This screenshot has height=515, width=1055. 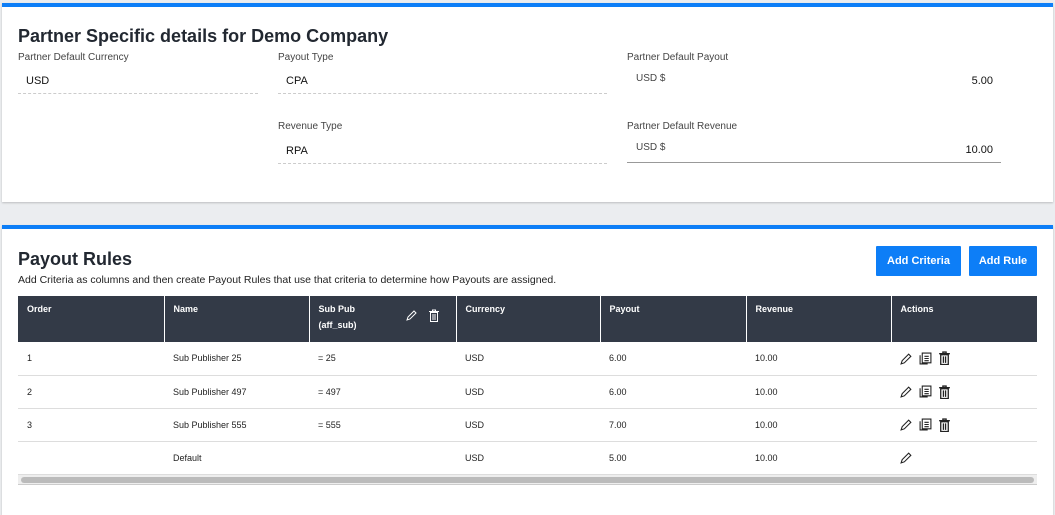 I want to click on table-row: 1 Sub Publisher 25 = 25 USD 6.00 10.00, so click(x=527, y=359).